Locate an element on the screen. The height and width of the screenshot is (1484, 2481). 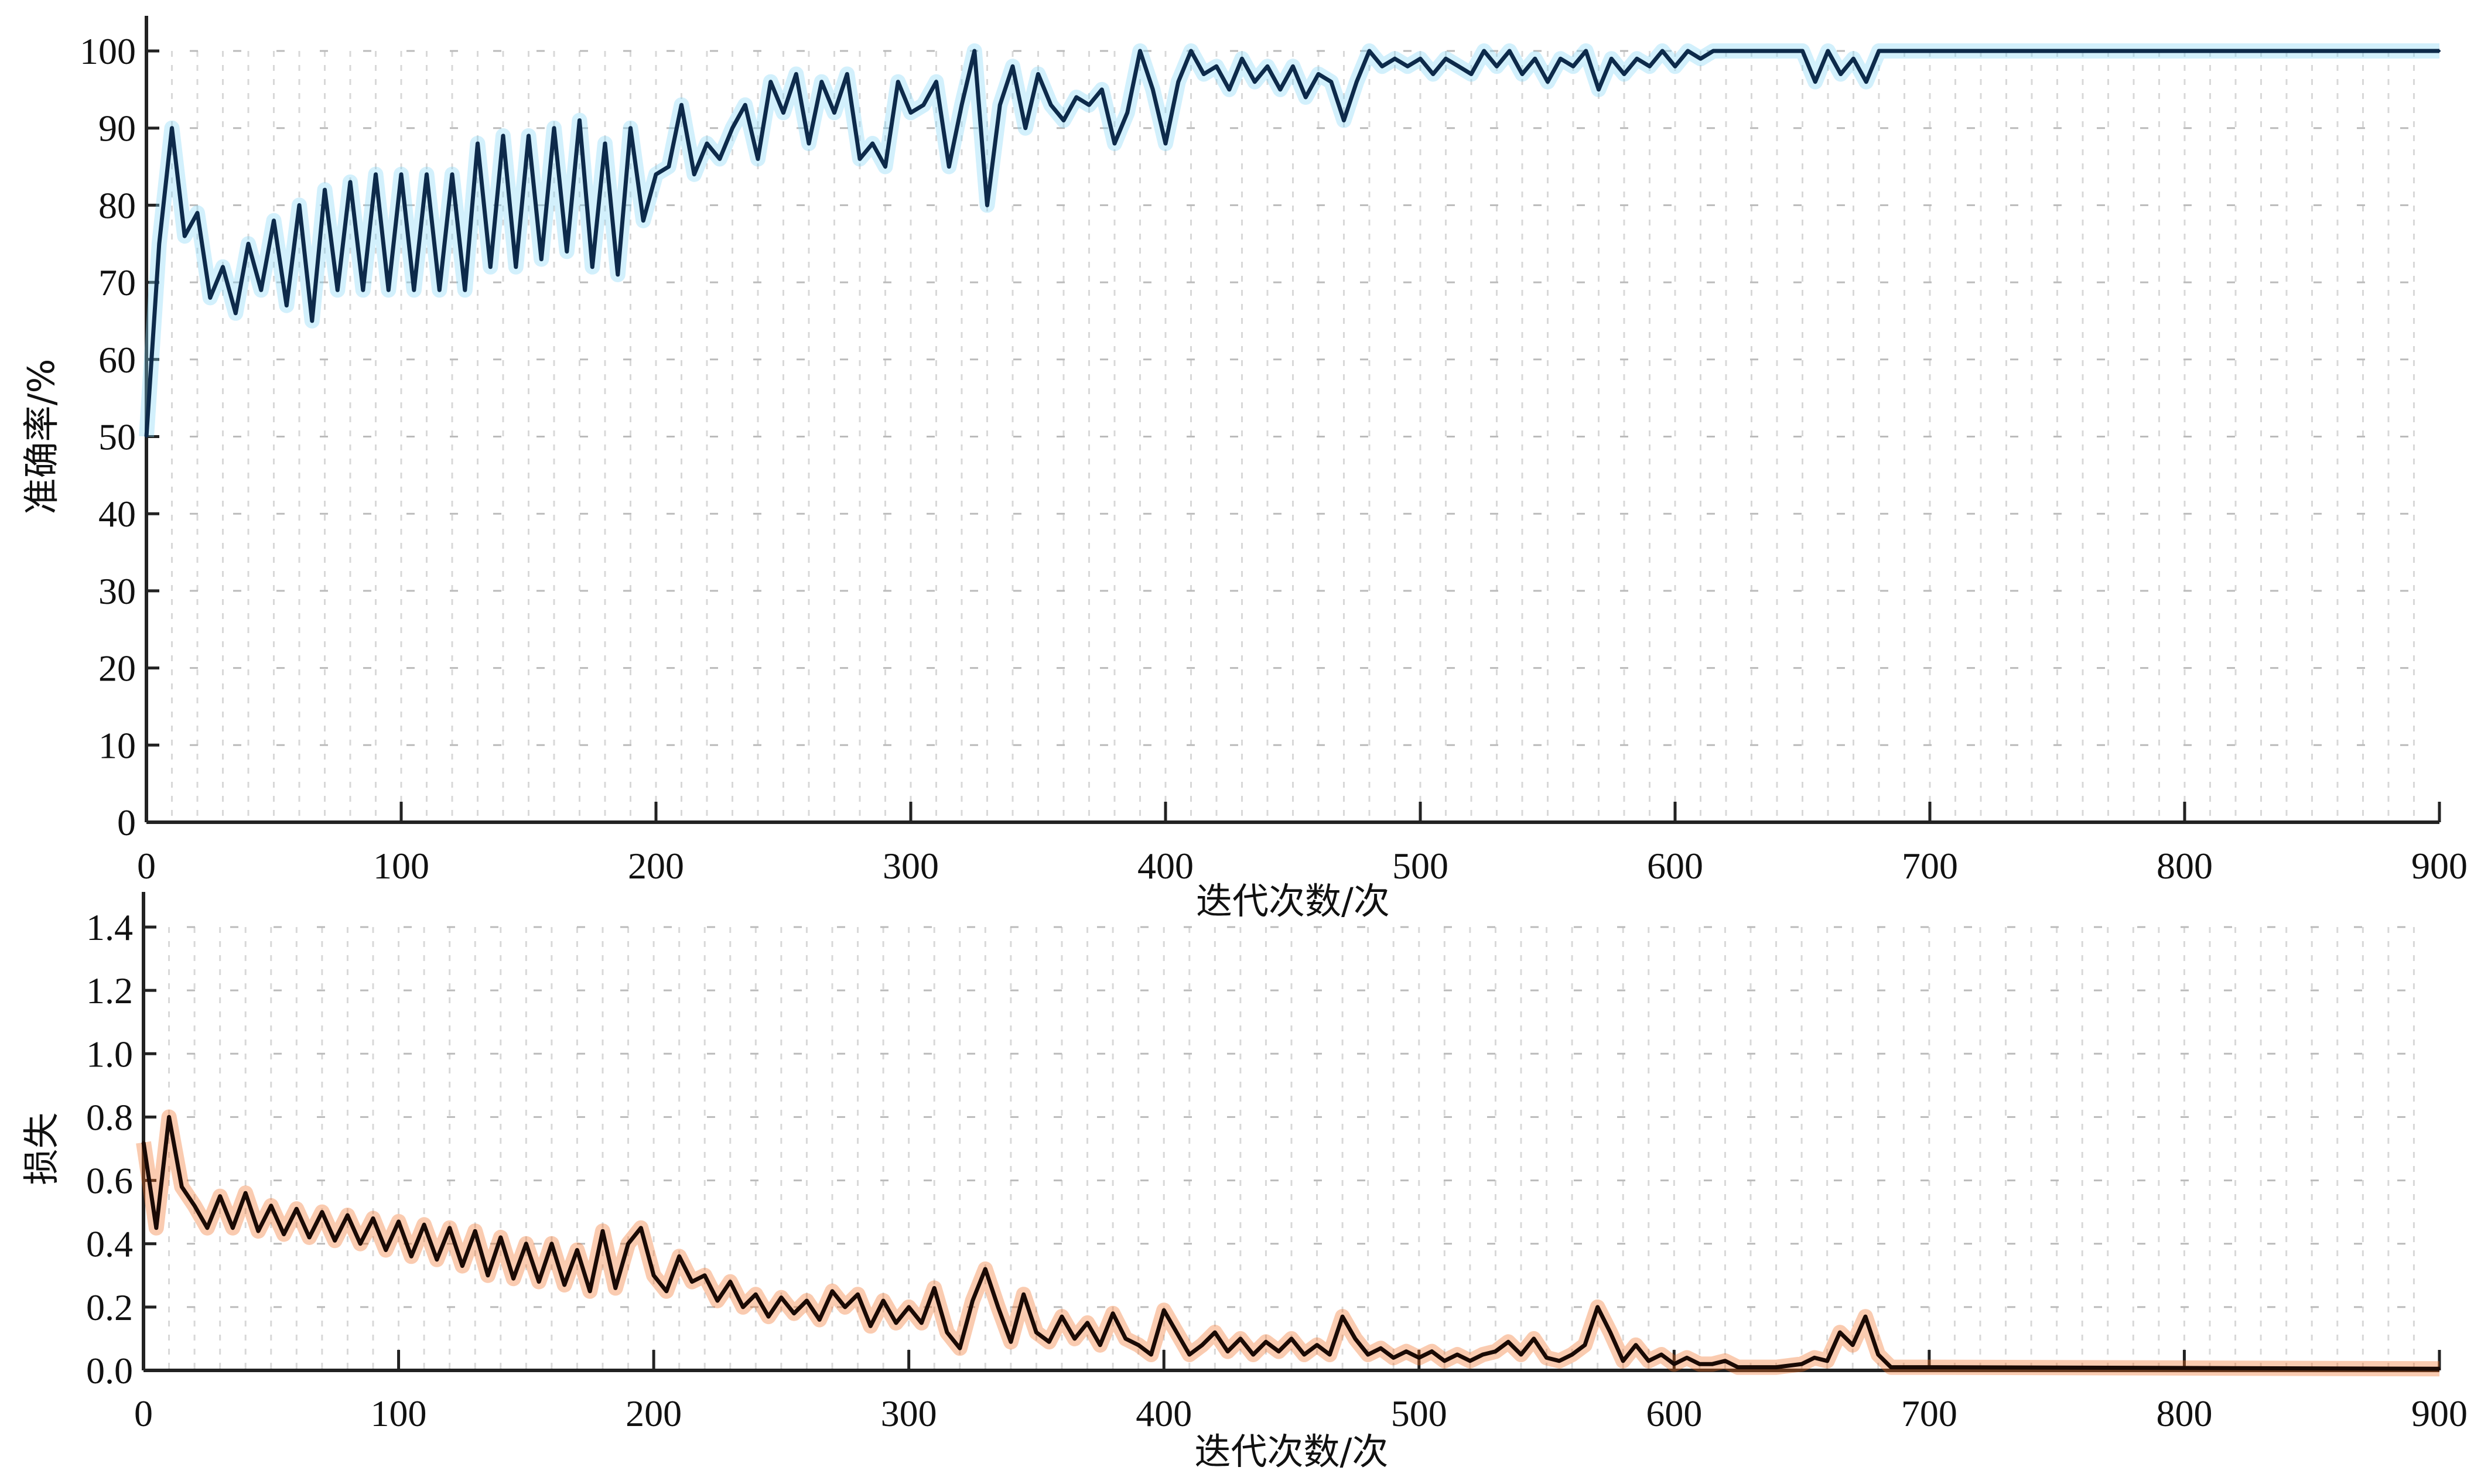
x-tick-label: 200 is located at coordinates (654, 1413).